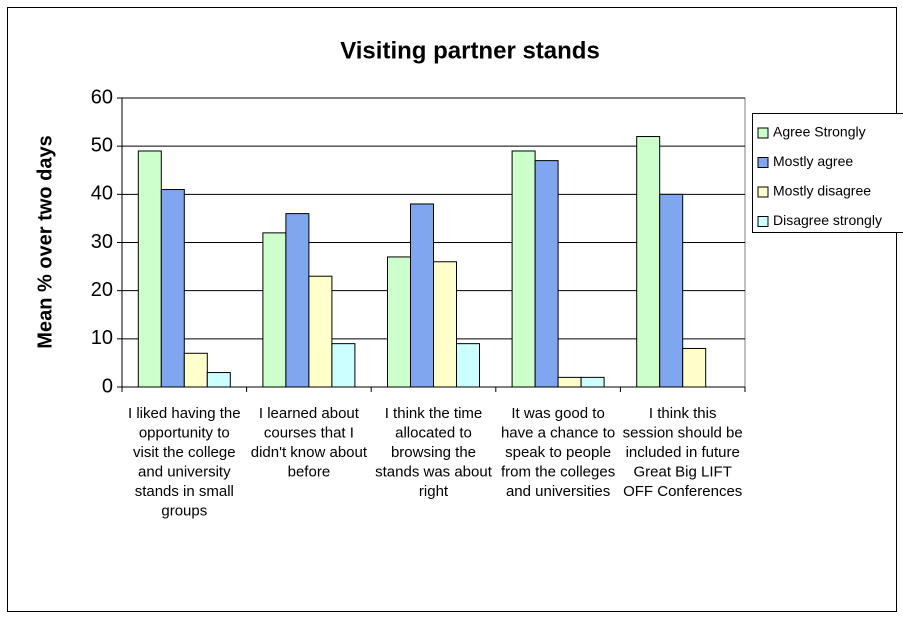 Image resolution: width=903 pixels, height=622 pixels. What do you see at coordinates (822, 191) in the screenshot?
I see `legend-label: Mostly disagree` at bounding box center [822, 191].